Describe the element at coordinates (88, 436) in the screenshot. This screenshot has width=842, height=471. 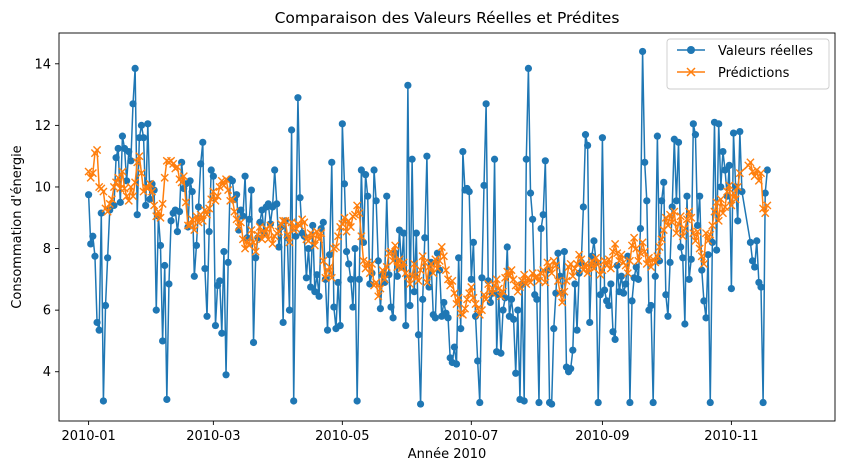
I see `x-tick-label: 2010-01` at that location.